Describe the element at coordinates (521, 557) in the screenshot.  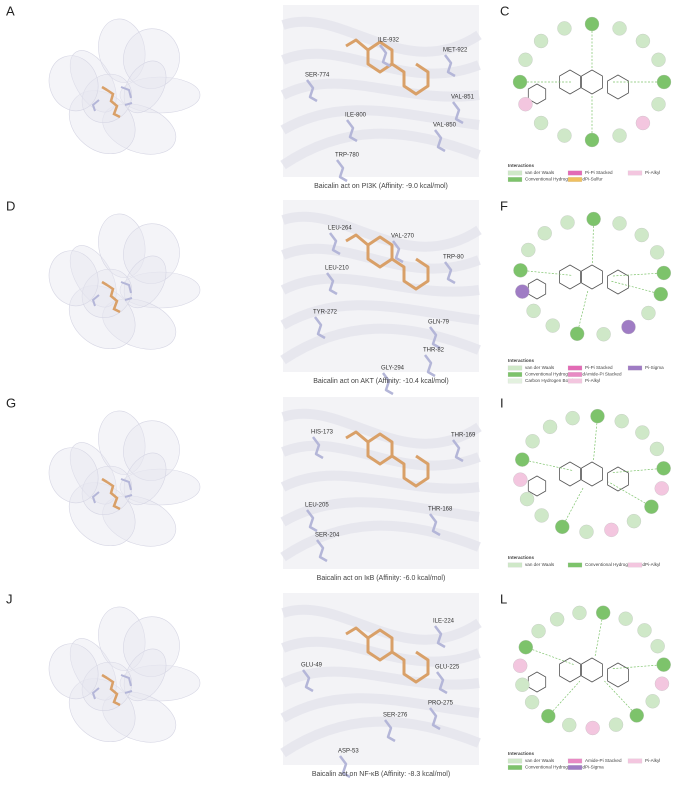
I see `legend-title: Interactions` at that location.